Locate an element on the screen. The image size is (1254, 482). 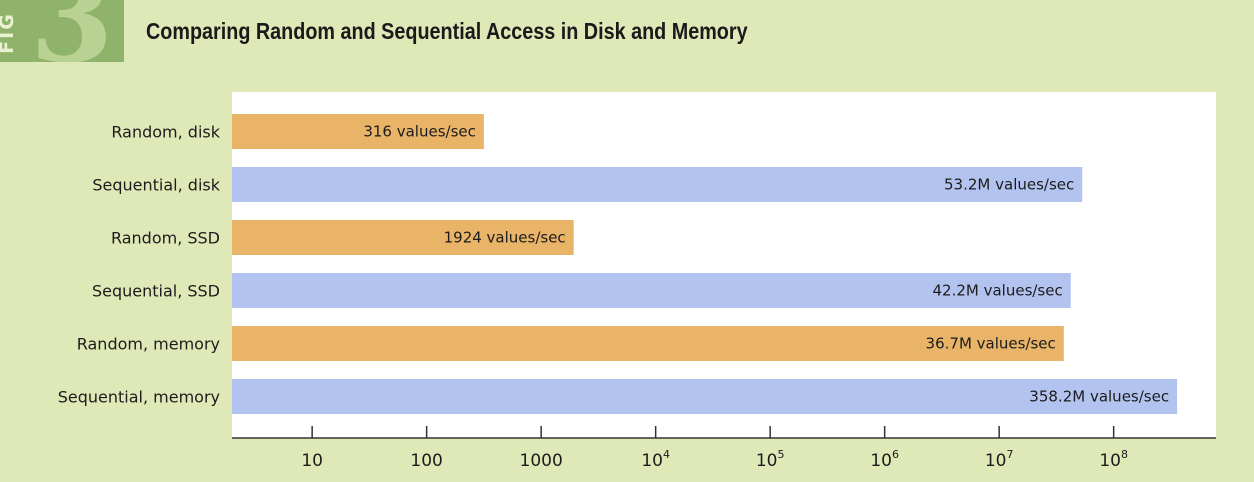
value-label-4: 36.7M values/sec is located at coordinates (991, 344).